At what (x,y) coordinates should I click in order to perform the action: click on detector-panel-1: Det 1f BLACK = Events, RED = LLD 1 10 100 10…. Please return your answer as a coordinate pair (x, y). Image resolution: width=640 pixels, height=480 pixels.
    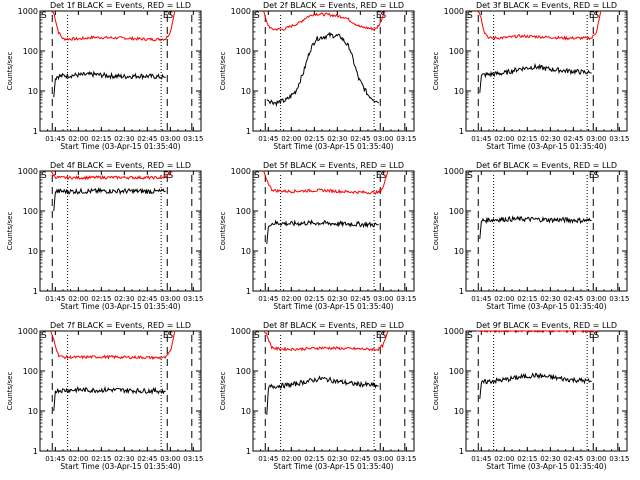
    Looking at the image, I should click on (104, 76).